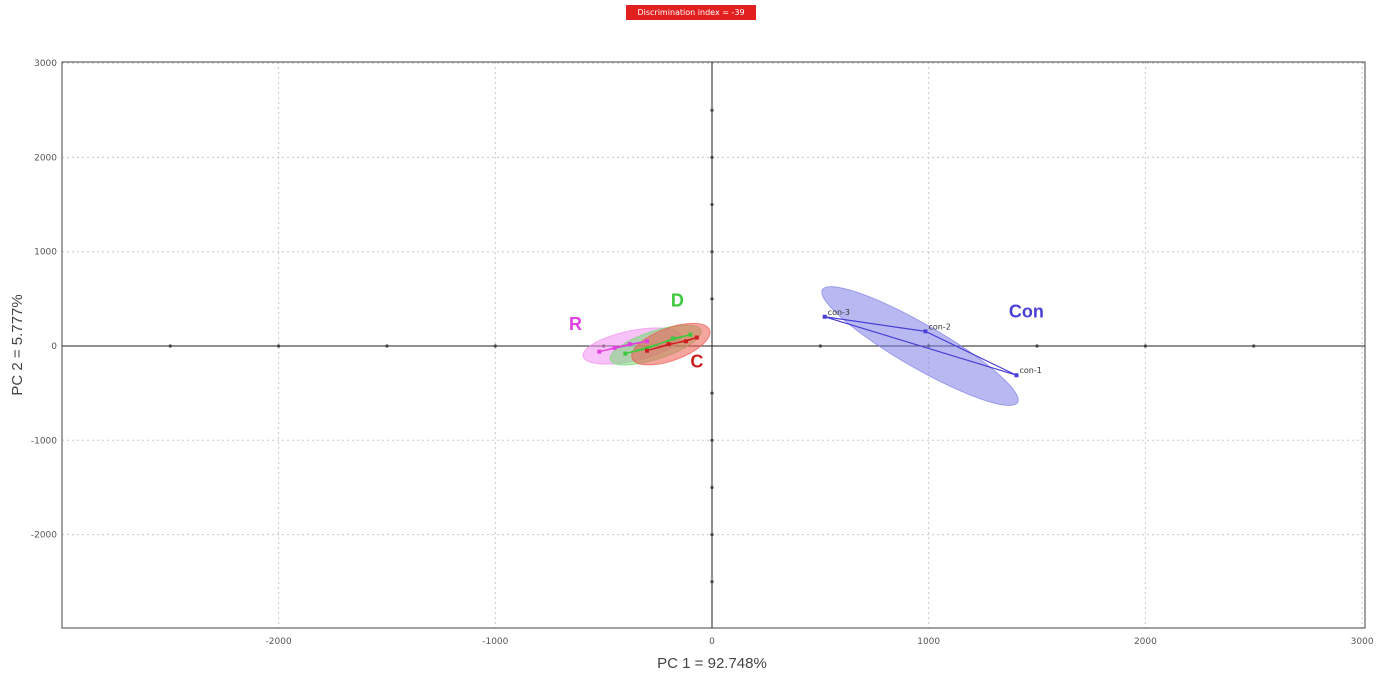  Describe the element at coordinates (575, 324) in the screenshot. I see `group-label-r: R` at that location.